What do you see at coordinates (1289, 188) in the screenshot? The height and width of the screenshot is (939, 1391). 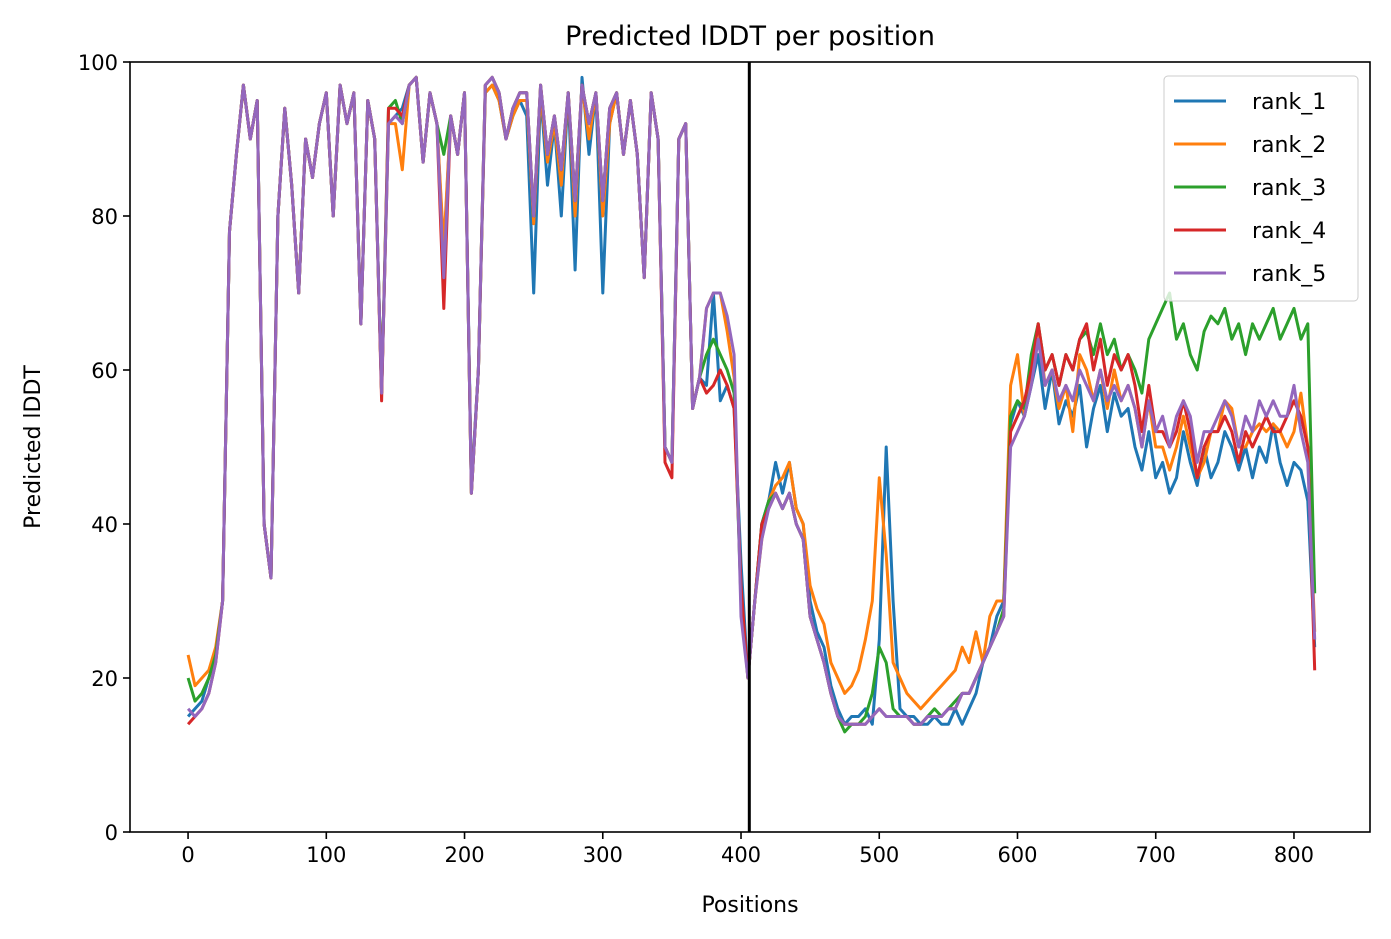 I see `legend-label-rank-3: rank_3` at bounding box center [1289, 188].